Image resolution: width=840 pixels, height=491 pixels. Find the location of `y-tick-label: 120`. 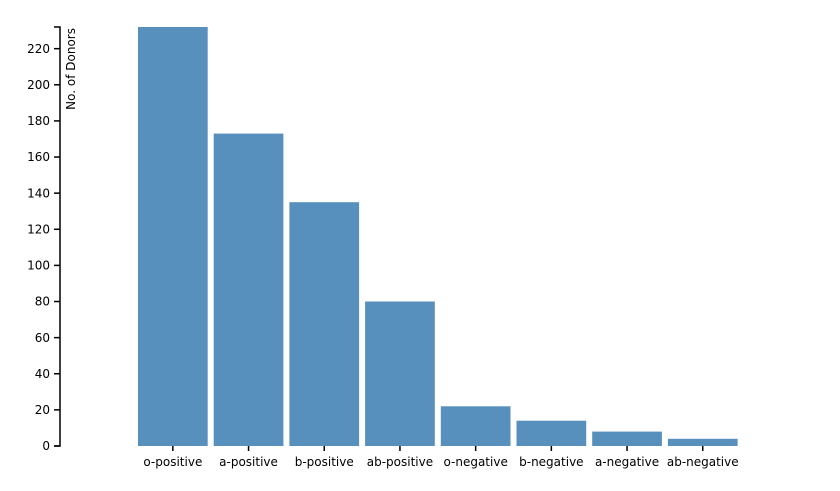

y-tick-label: 120 is located at coordinates (38, 229).